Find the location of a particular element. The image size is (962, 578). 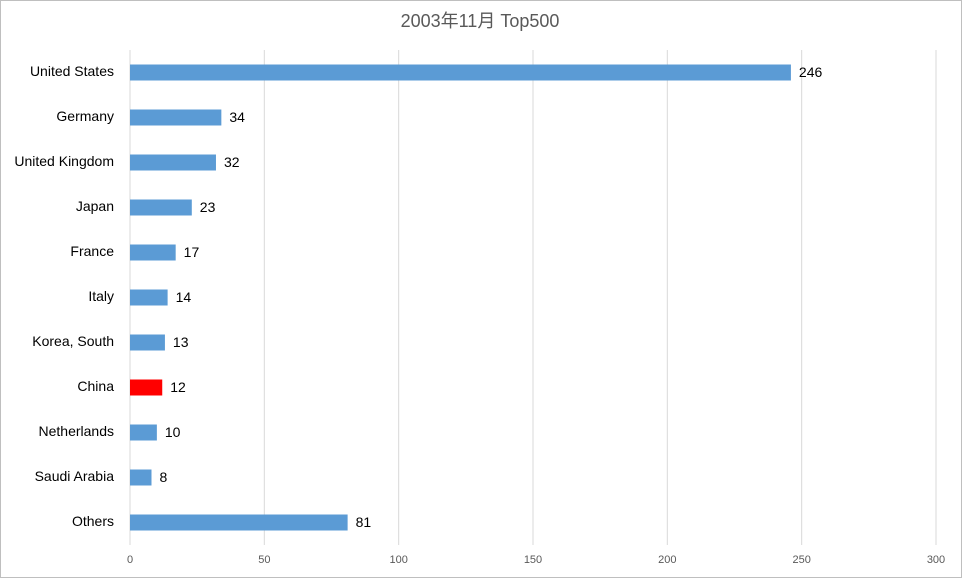

x-tick-label: 50 is located at coordinates (264, 560).